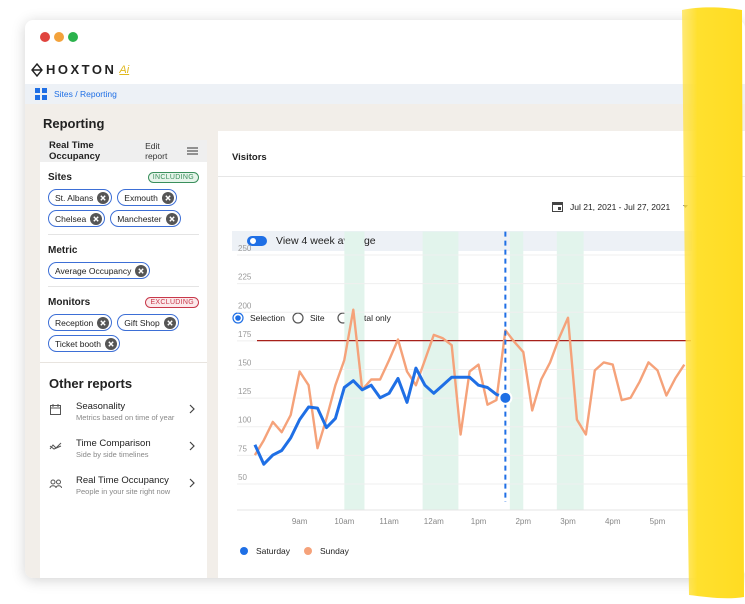  I want to click on chip: Exmouth, so click(147, 197).